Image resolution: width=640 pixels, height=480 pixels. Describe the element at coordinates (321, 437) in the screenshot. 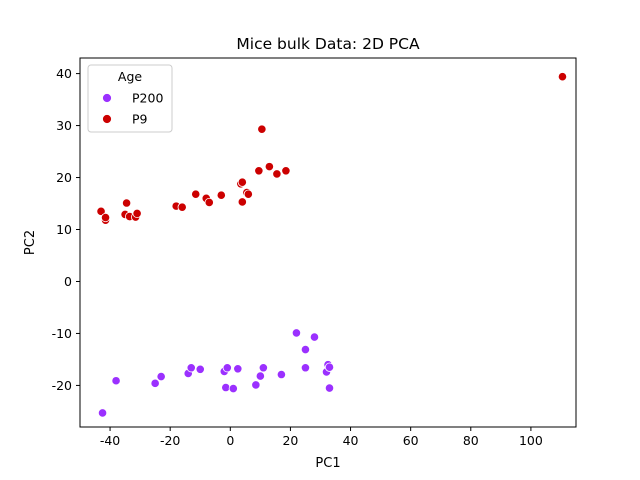

I see `x-axis-ticks: -40 -20 0 20 40 60 80 100` at that location.